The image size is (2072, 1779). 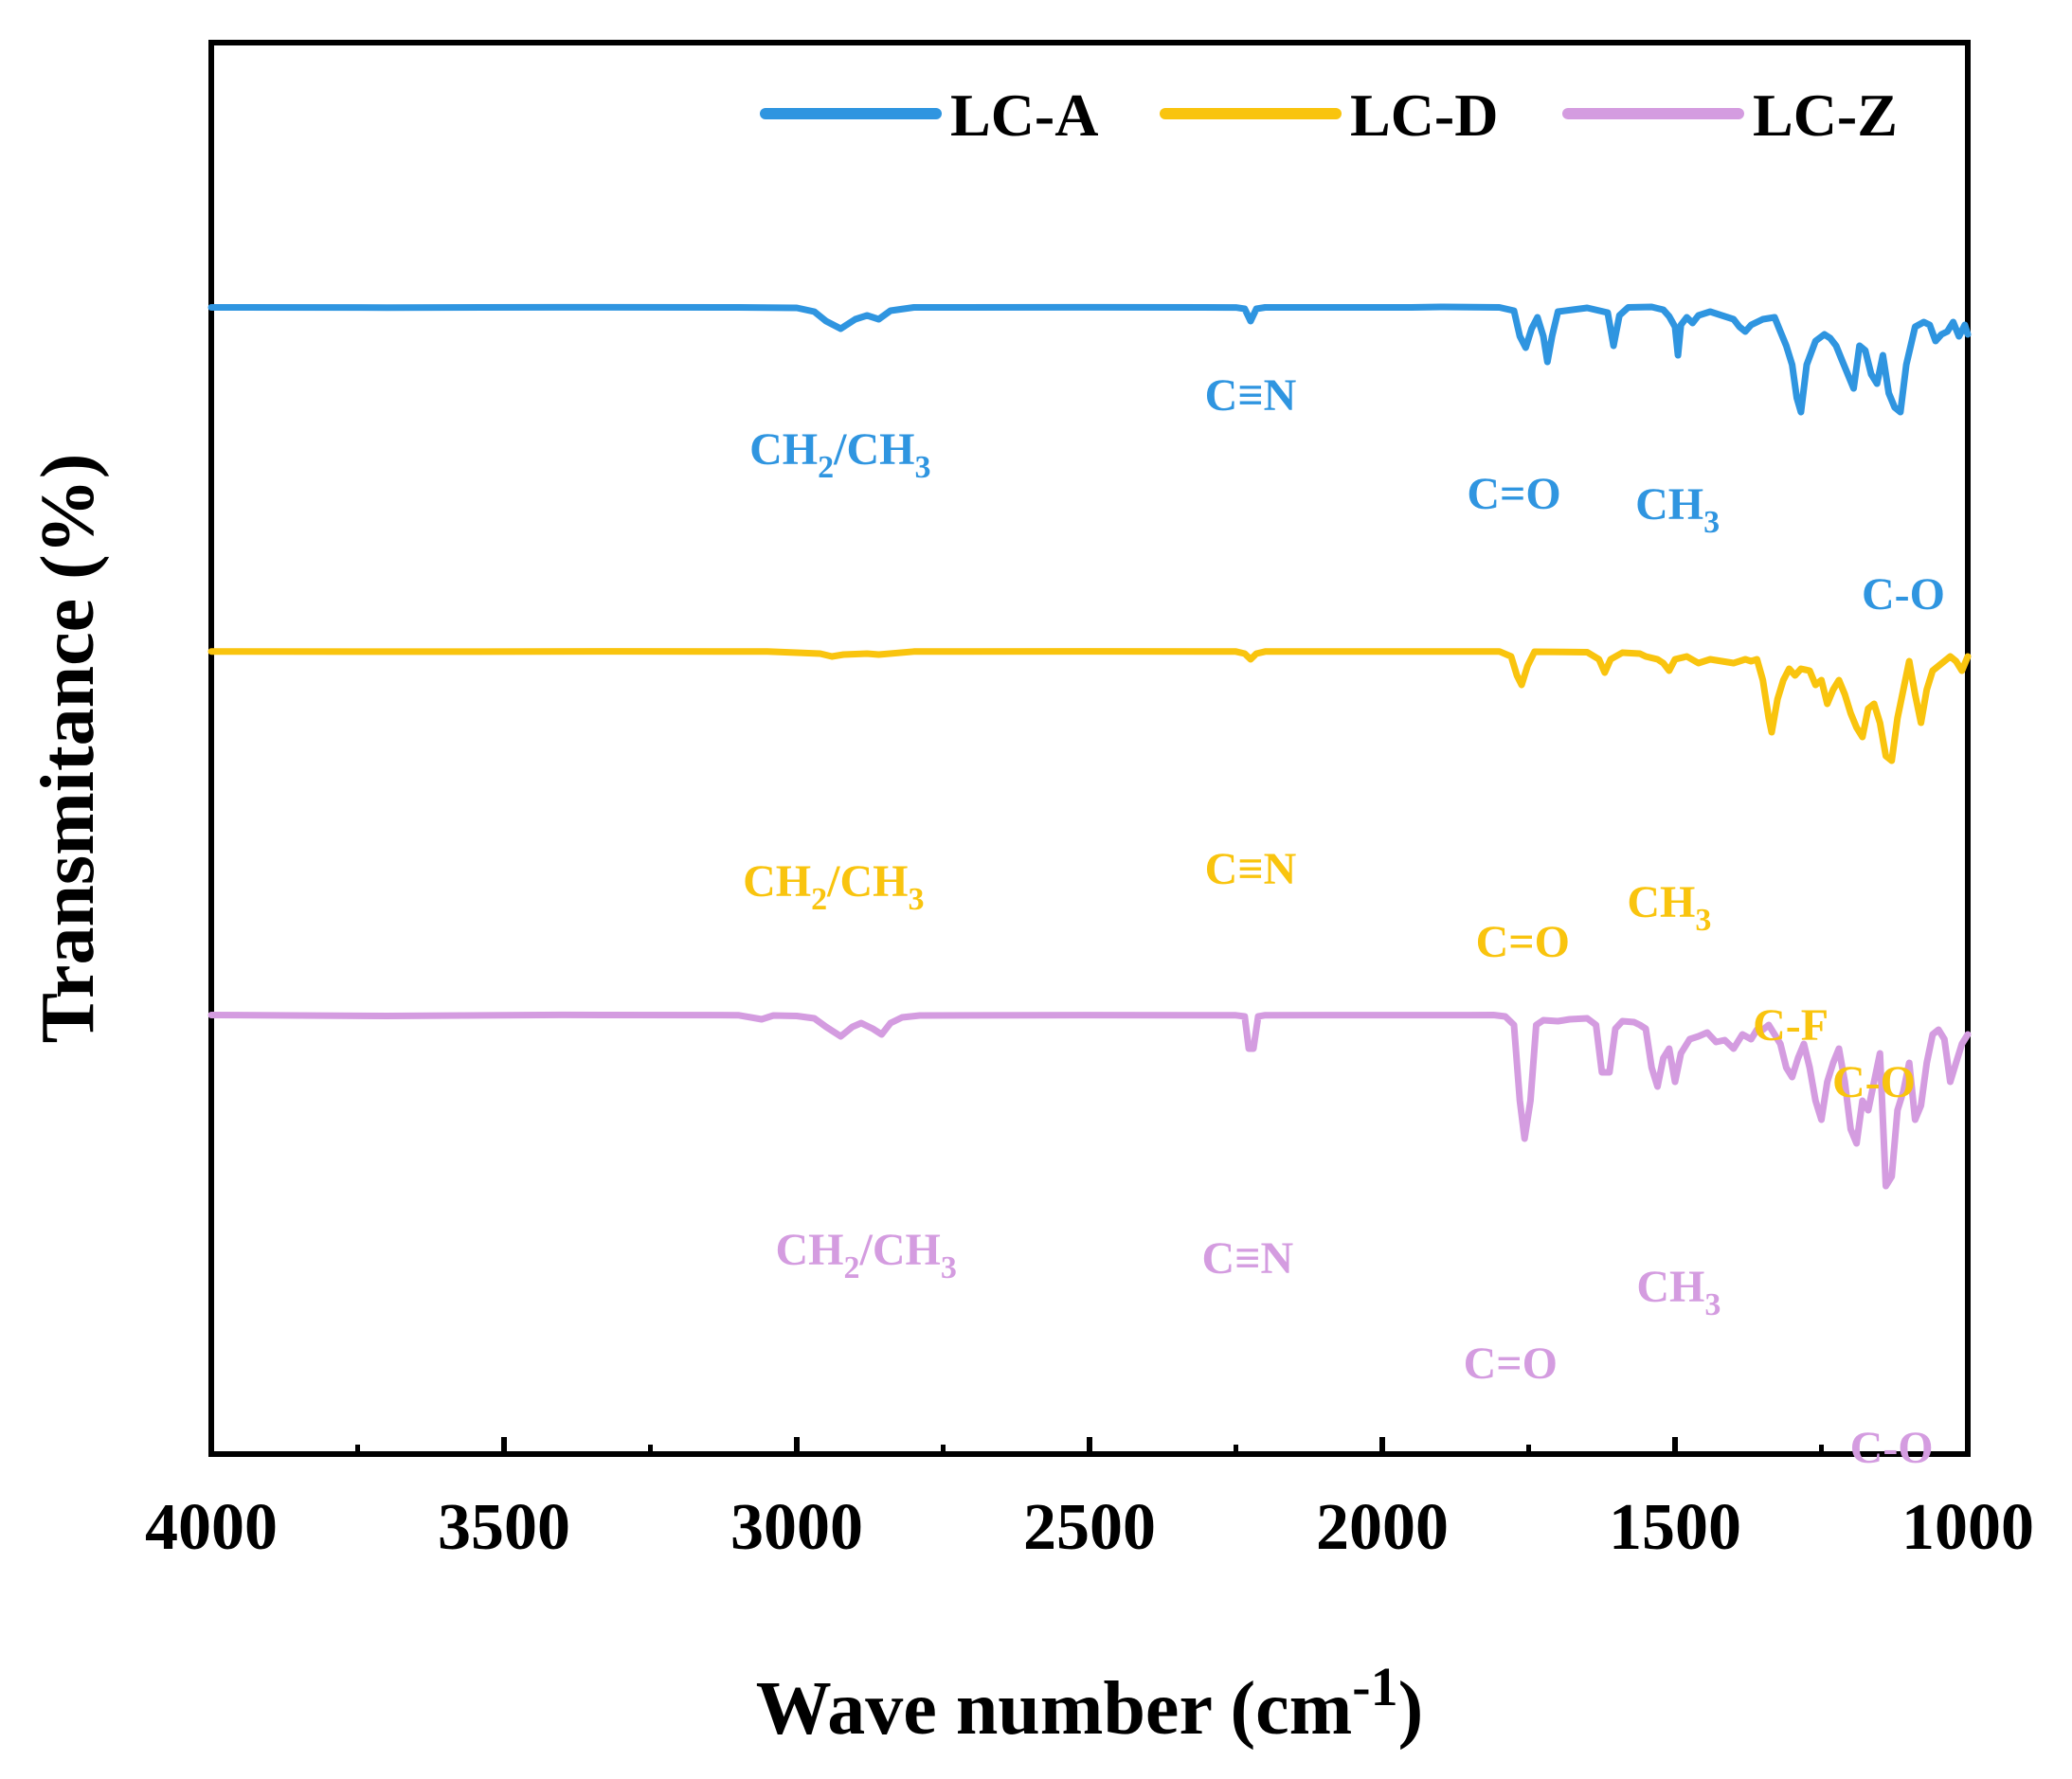 What do you see at coordinates (68, 749) in the screenshot?
I see `y-axis-title: Transmitance (%)` at bounding box center [68, 749].